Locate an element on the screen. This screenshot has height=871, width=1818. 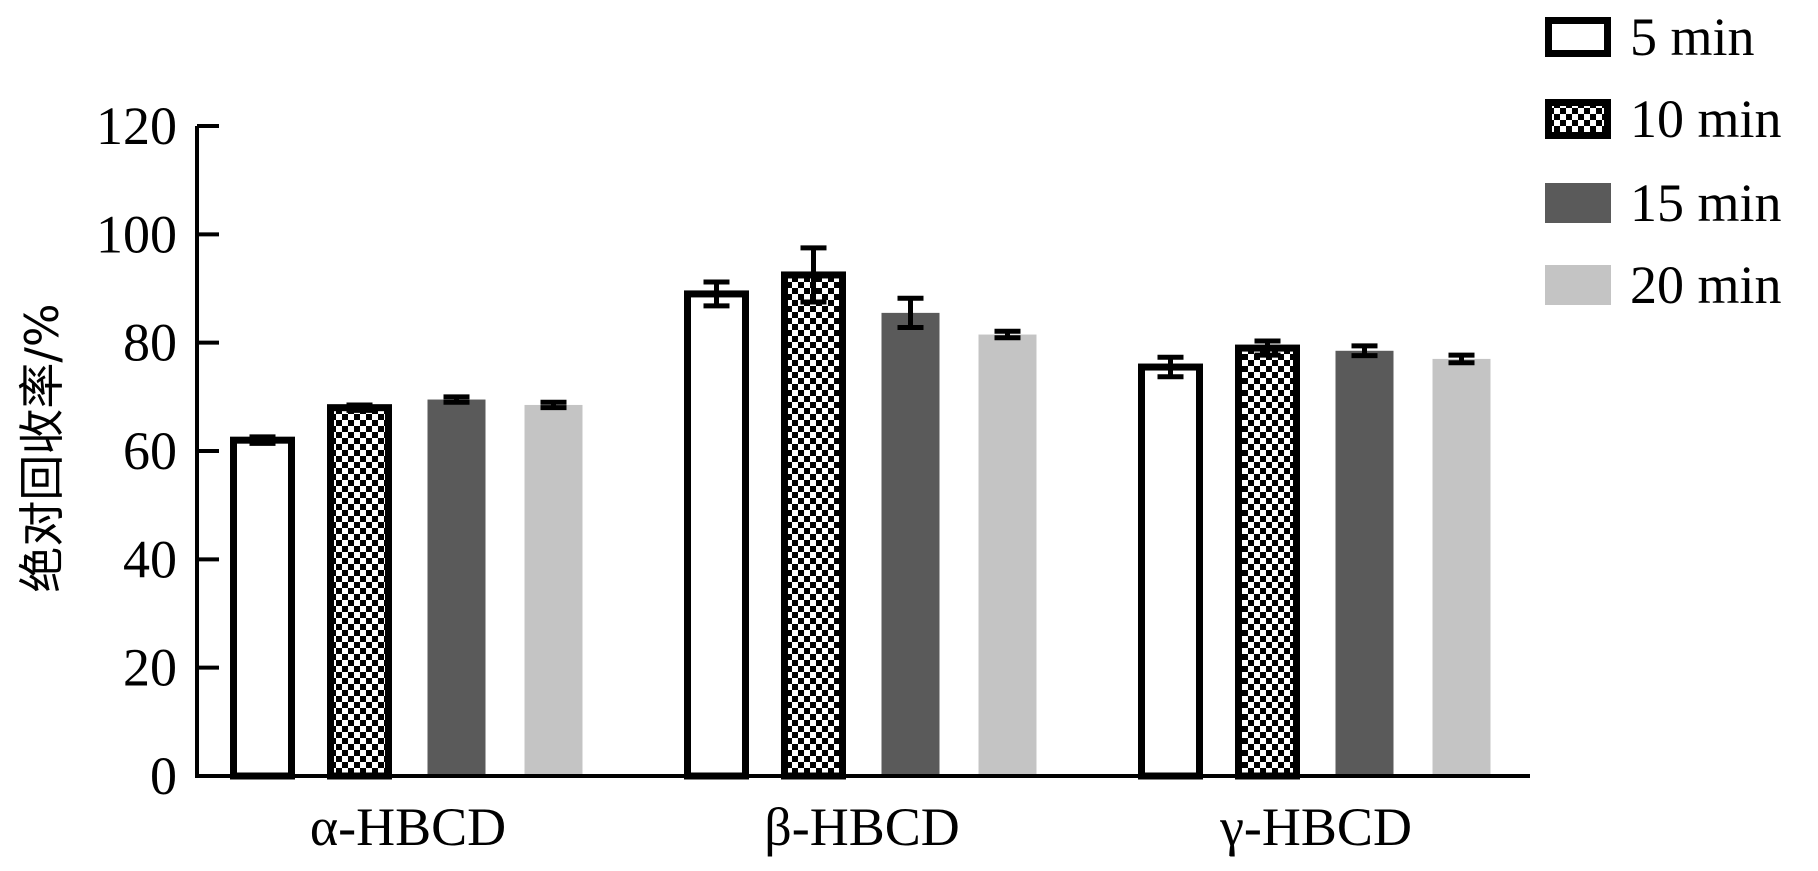
y-tick-label: 60 is located at coordinates (150, 451).